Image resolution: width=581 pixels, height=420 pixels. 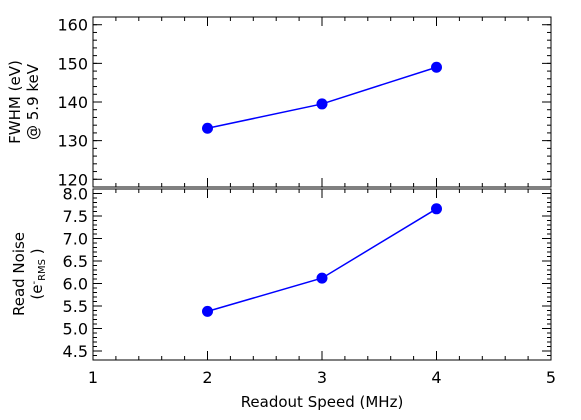 What do you see at coordinates (93, 377) in the screenshot?
I see `x-tick-label: 1` at bounding box center [93, 377].